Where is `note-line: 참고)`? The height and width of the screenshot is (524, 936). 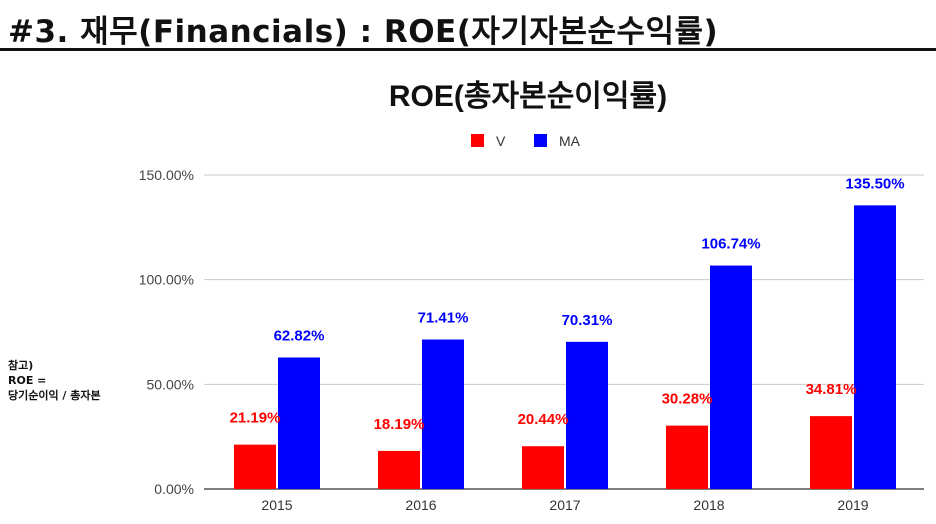
note-line: 참고) is located at coordinates (21, 365).